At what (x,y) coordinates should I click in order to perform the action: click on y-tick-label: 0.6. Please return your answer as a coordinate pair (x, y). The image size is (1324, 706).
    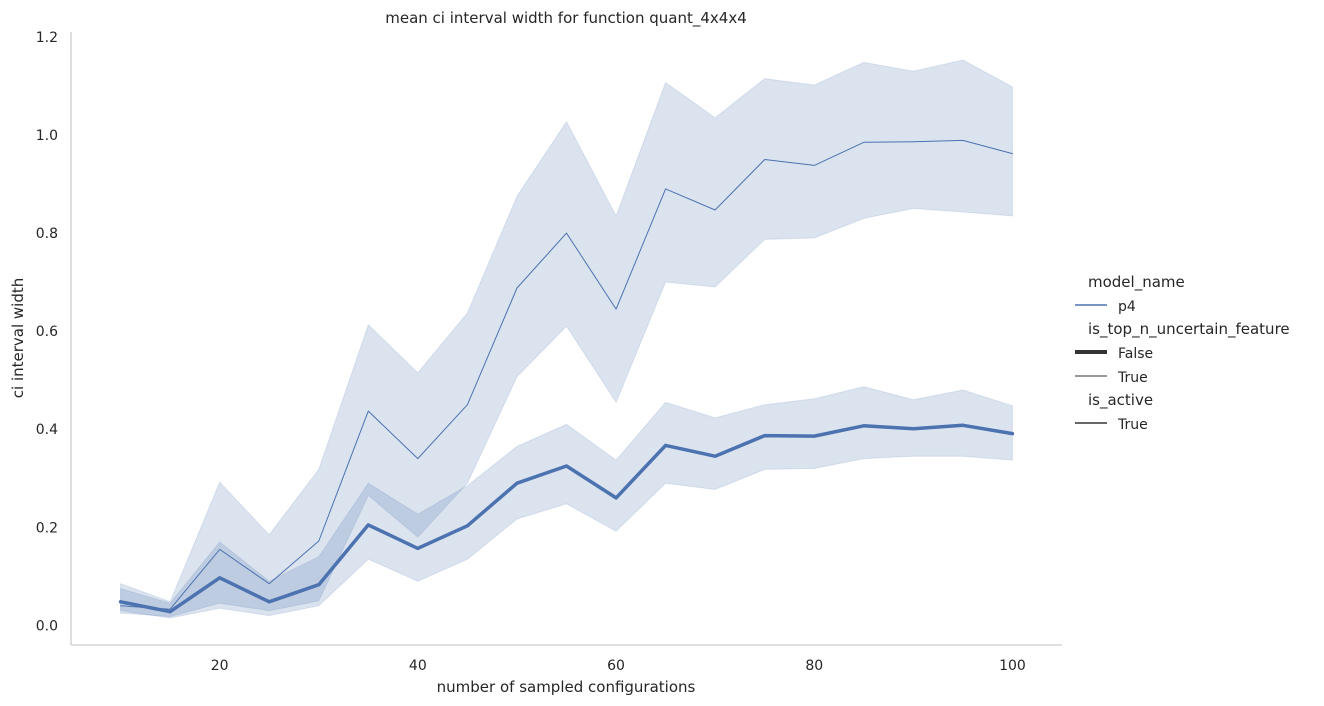
    Looking at the image, I should click on (47, 332).